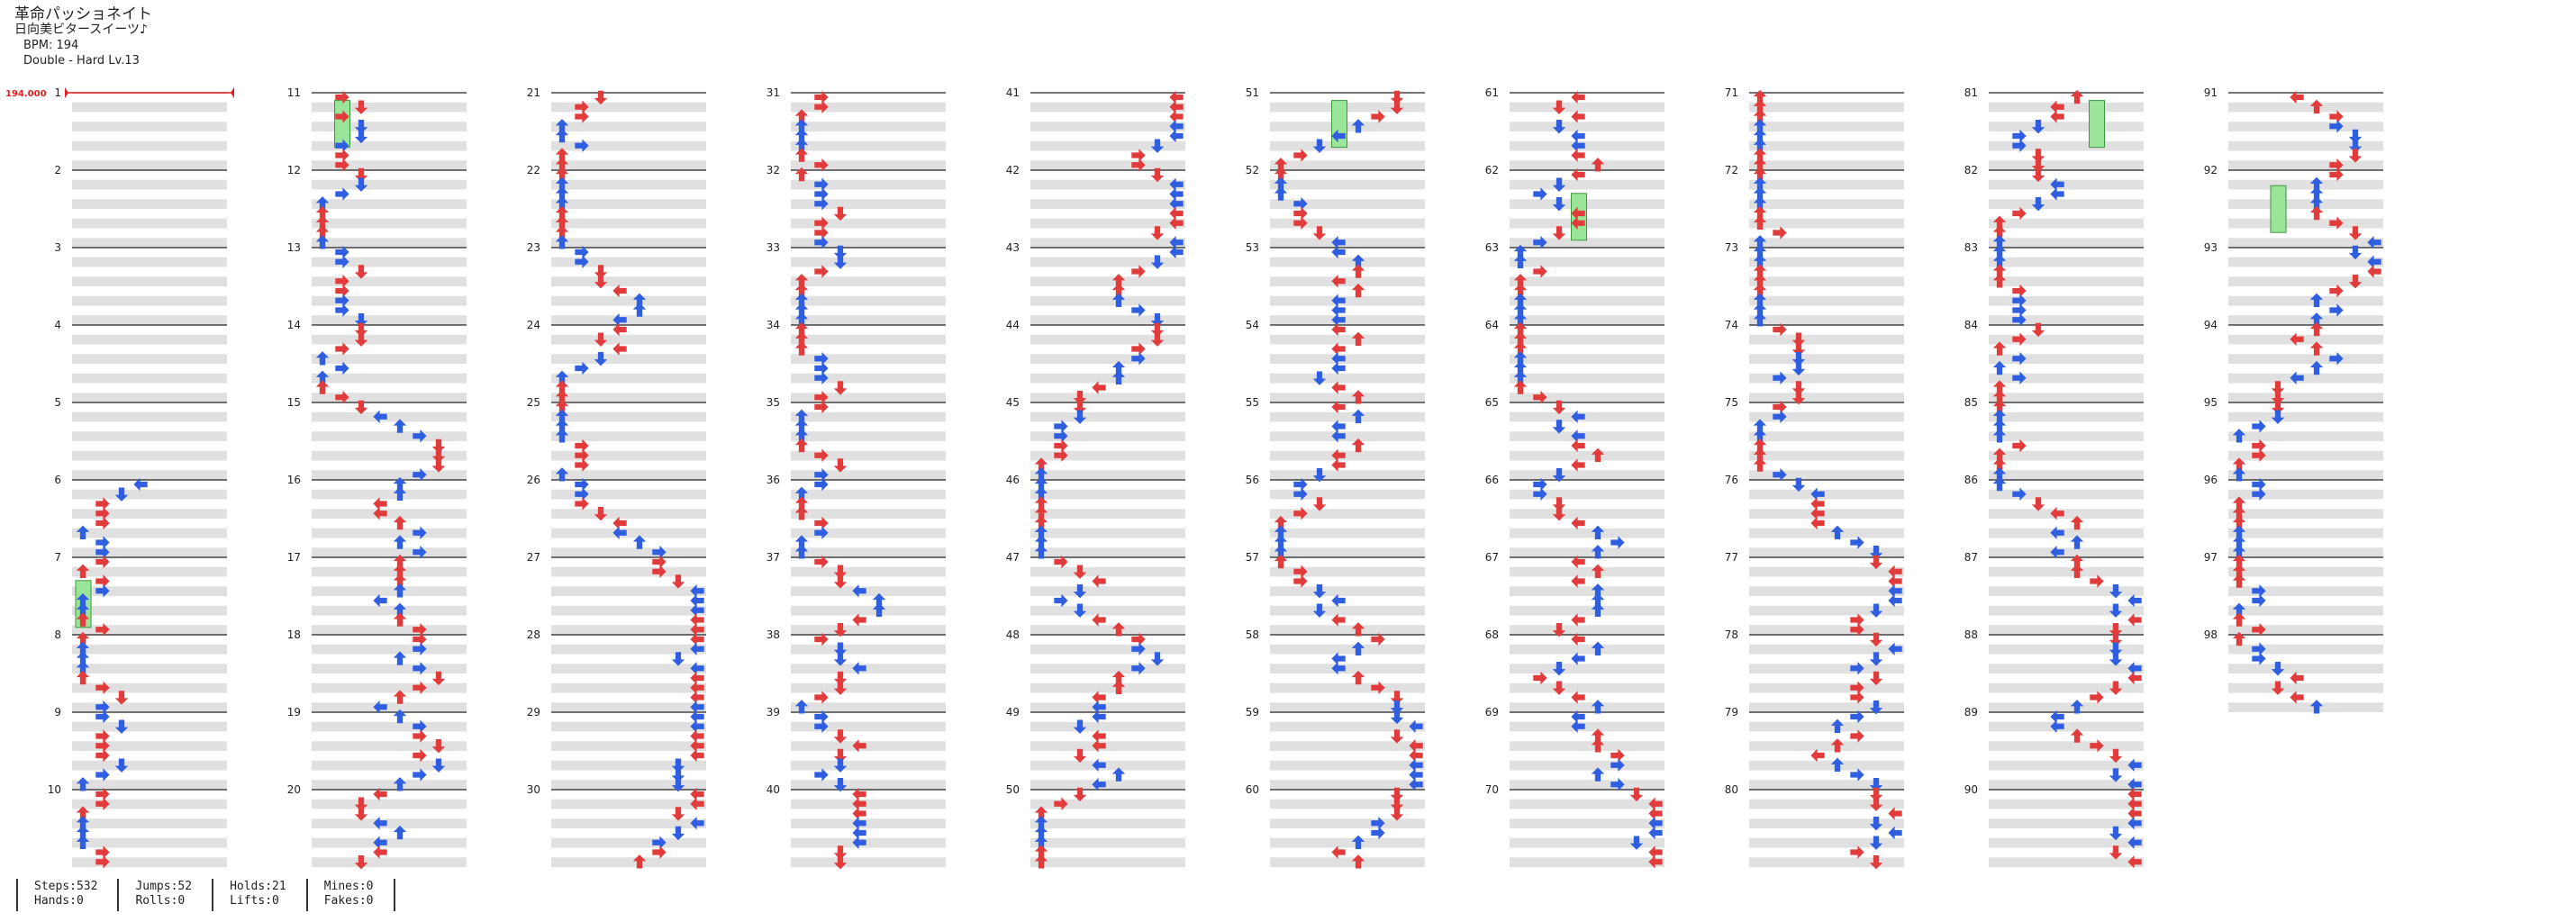  What do you see at coordinates (2211, 325) in the screenshot?
I see `measure-number: 94` at bounding box center [2211, 325].